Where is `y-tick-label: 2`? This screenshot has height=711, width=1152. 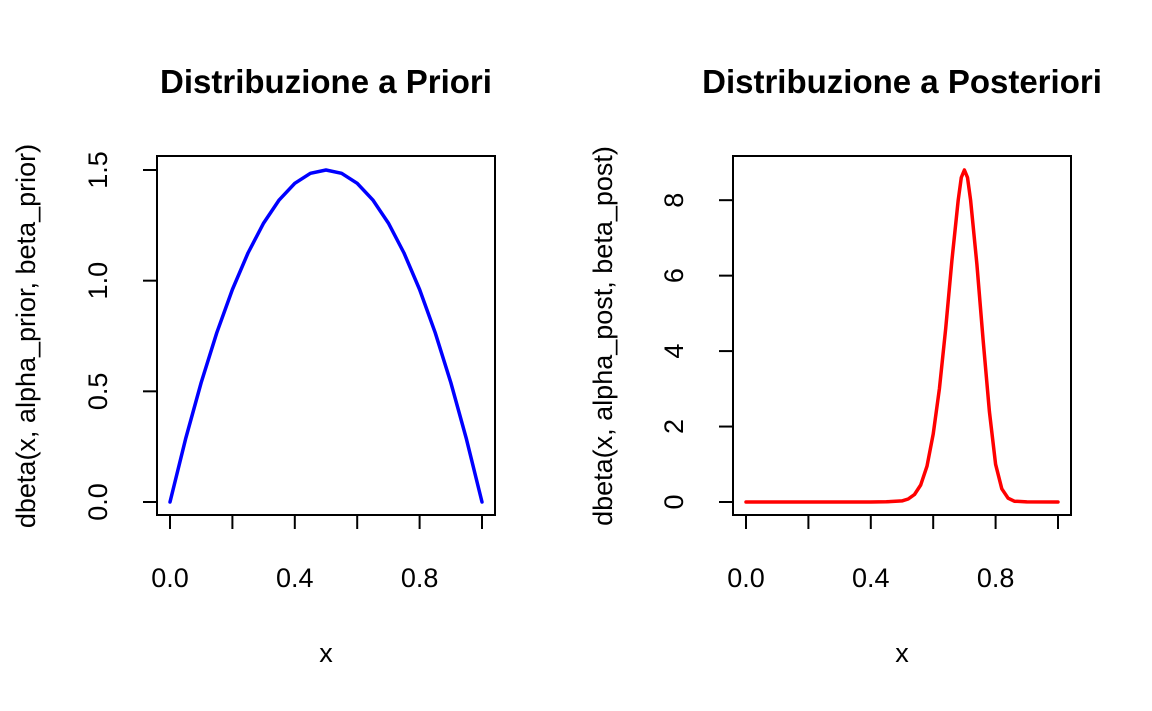 y-tick-label: 2 is located at coordinates (674, 426).